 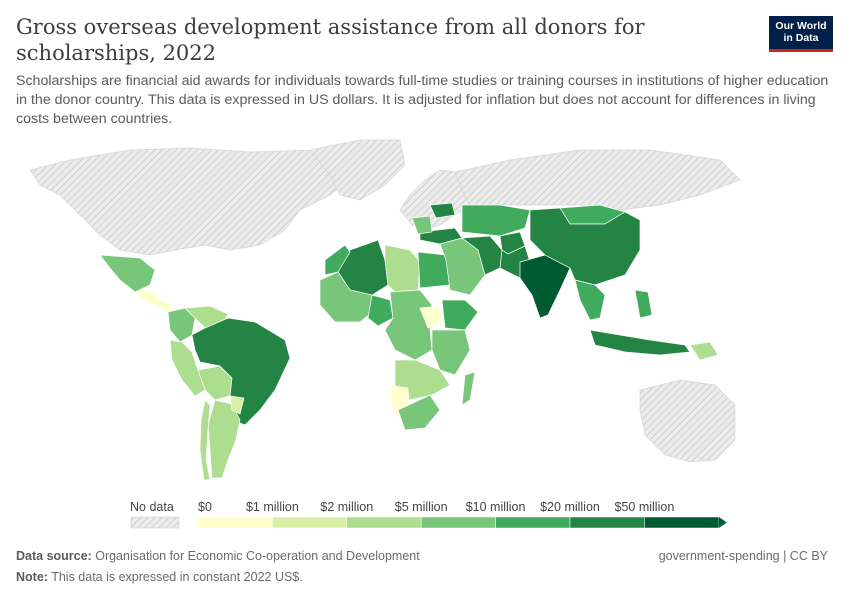 I want to click on region-indonesia: Indonesia, so click(x=640, y=342).